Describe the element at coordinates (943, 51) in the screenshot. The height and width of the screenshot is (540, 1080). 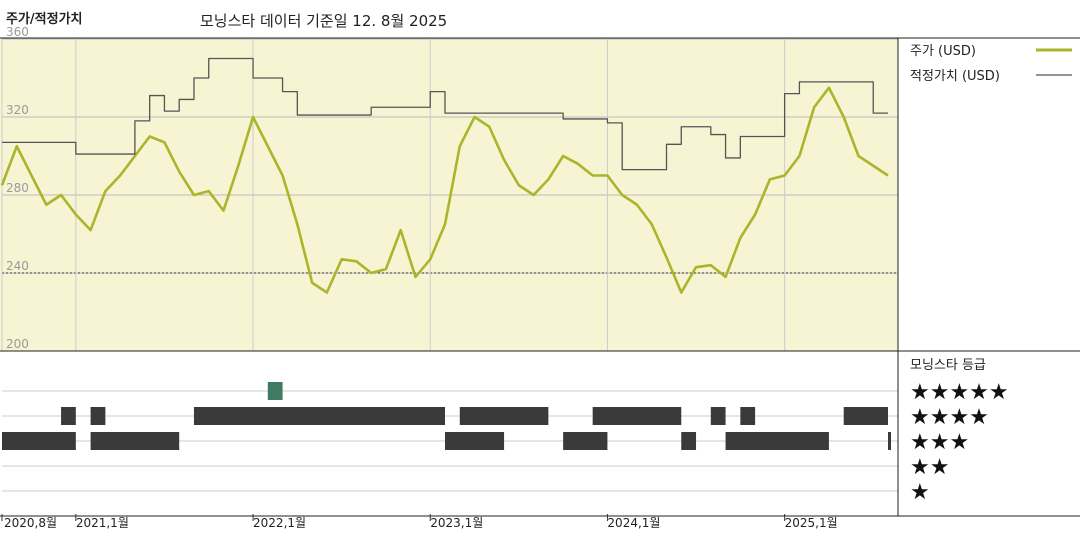
I see `legend-price-label: 주가 (USD)` at that location.